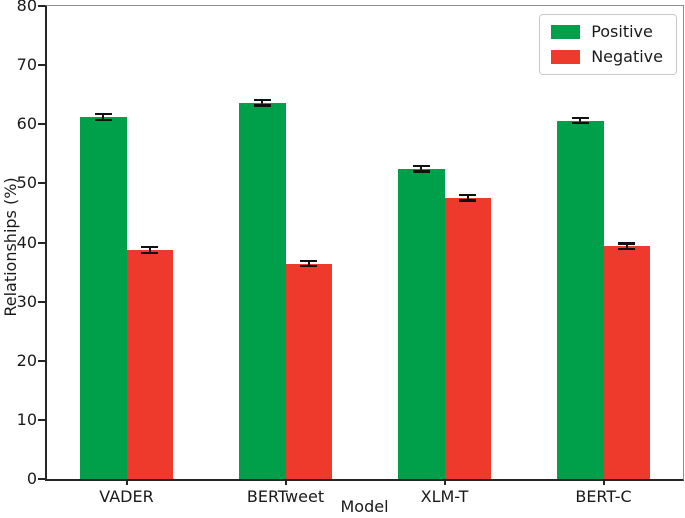  What do you see at coordinates (103, 117) in the screenshot?
I see `error-line-positive-vader` at bounding box center [103, 117].